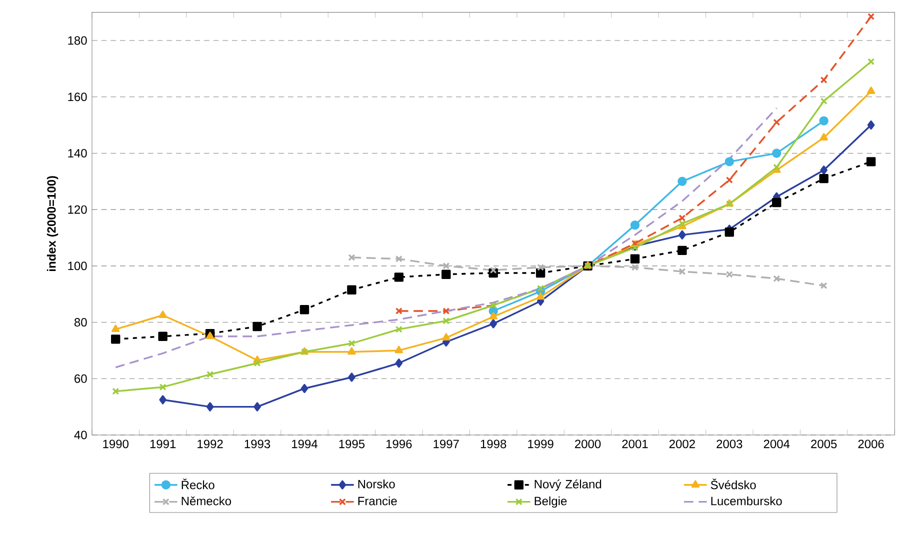 The height and width of the screenshot is (539, 900). I want to click on legend-label: Německo, so click(207, 501).